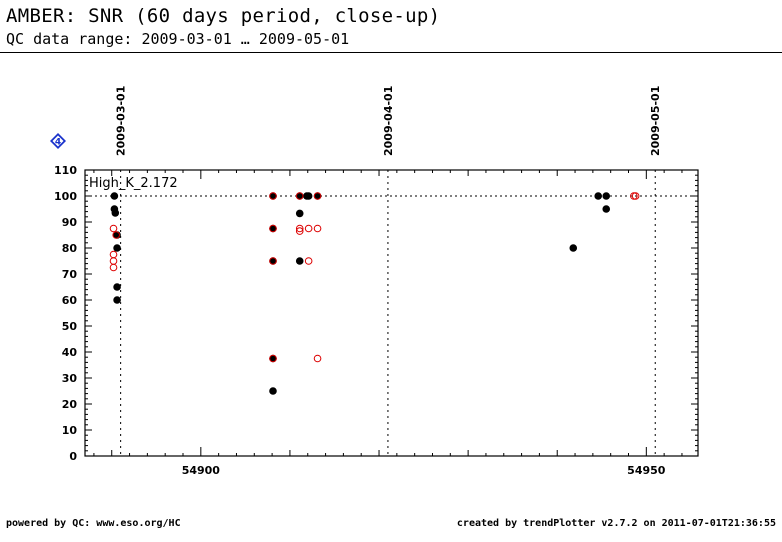  I want to click on y-tick-label: 0, so click(73, 456).